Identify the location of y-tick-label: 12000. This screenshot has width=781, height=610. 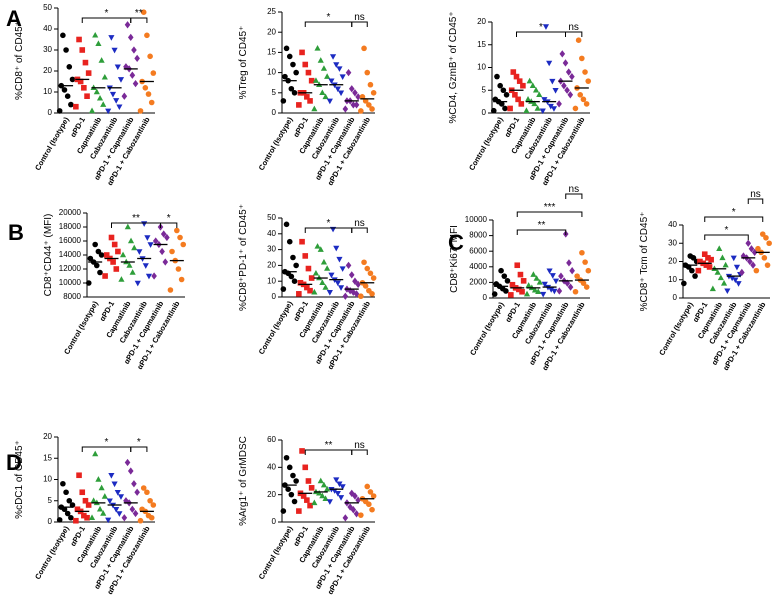
(70, 268).